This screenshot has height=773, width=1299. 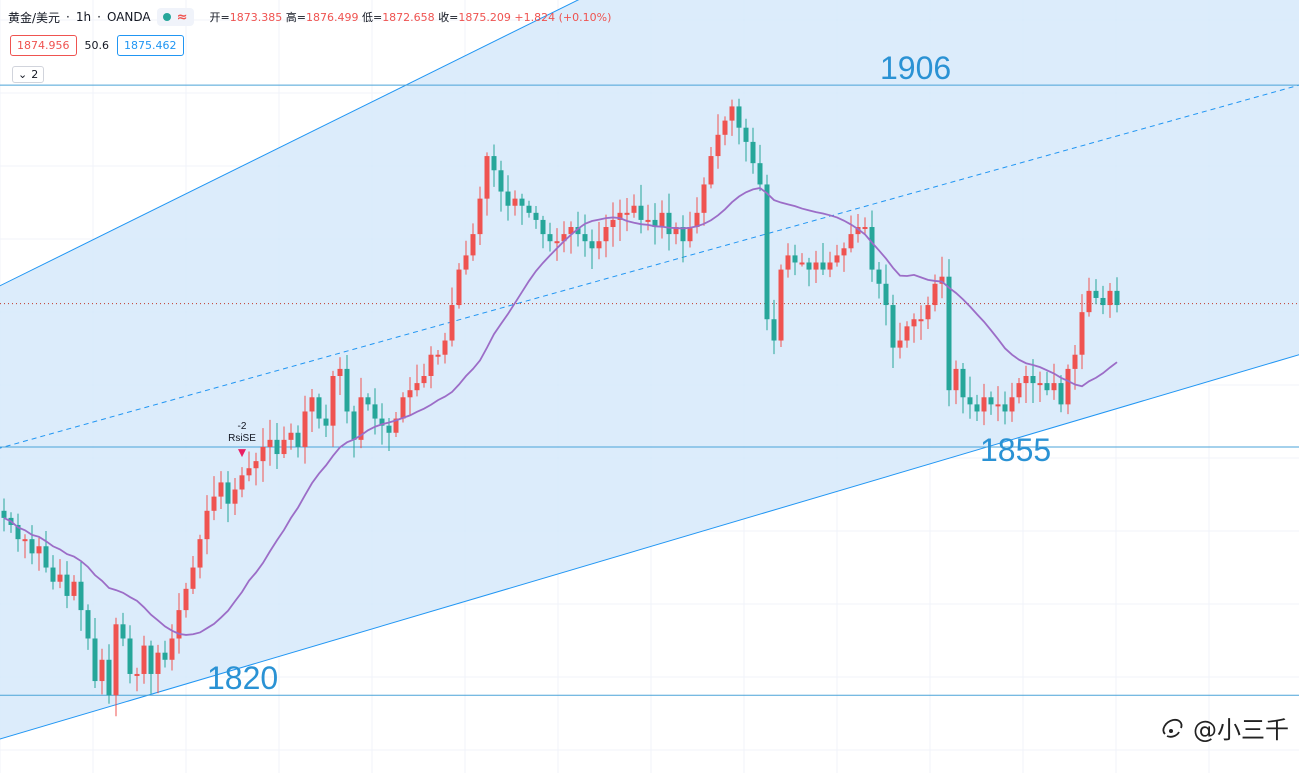 I want to click on weibo-logo-icon, so click(x=1172, y=728).